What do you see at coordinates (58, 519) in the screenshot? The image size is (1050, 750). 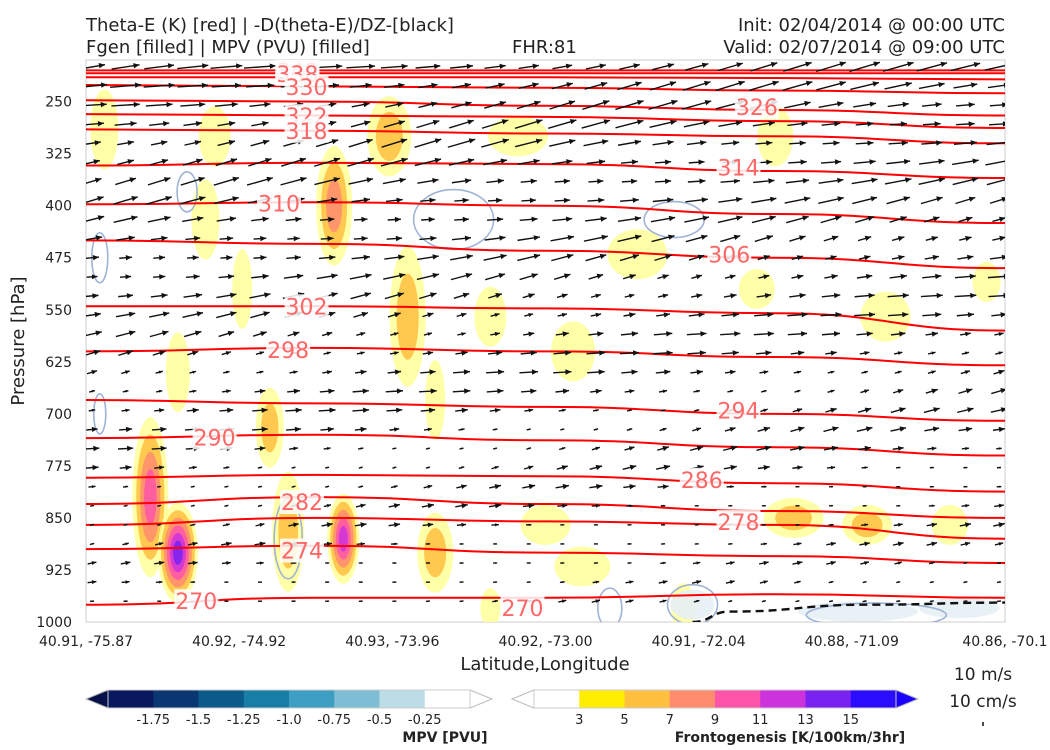 I see `y-tick-850: 850` at bounding box center [58, 519].